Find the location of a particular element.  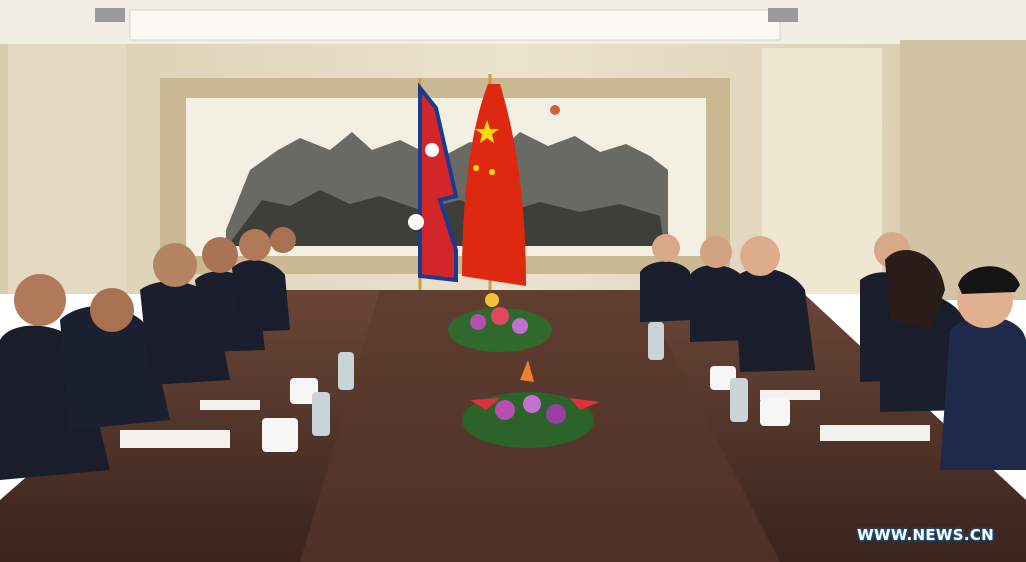

china-flag-star is located at coordinates (487, 131).